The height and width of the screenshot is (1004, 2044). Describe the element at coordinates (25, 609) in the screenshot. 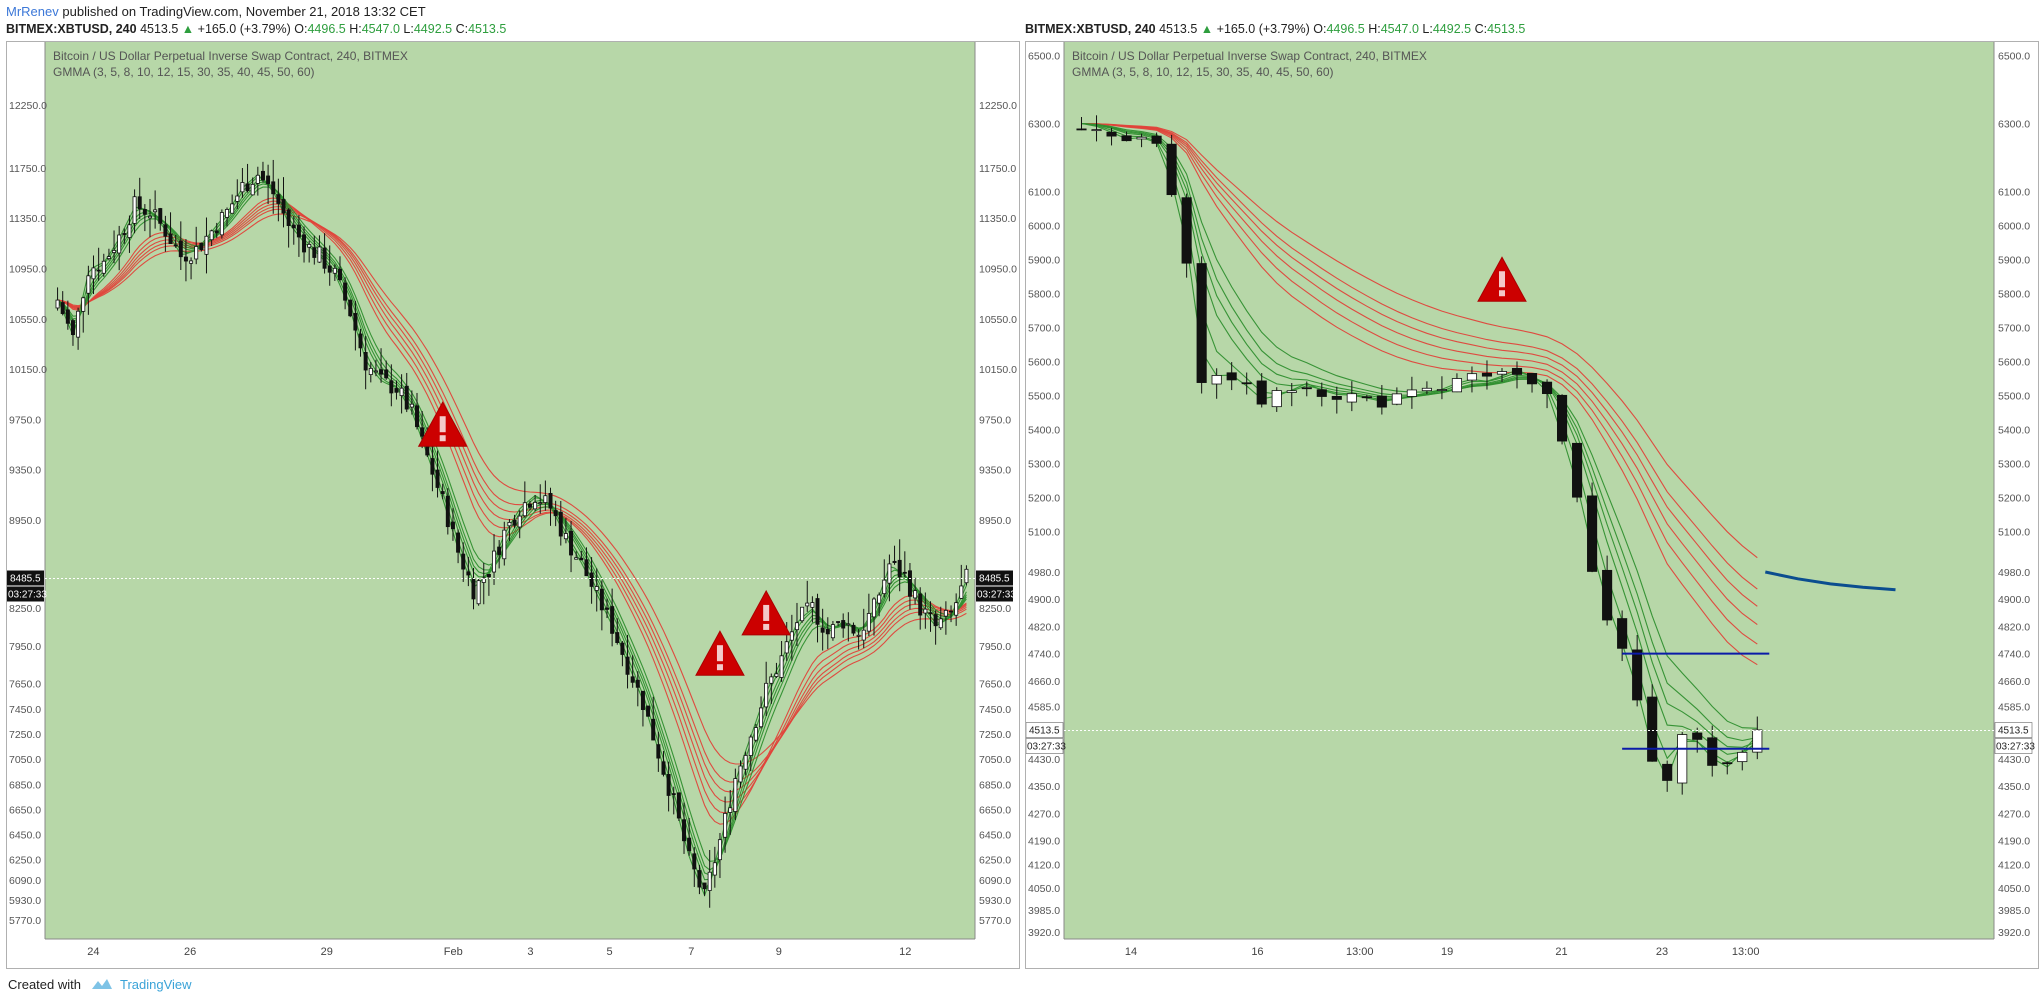

I see `y-tick-label-left: 8250.0` at that location.